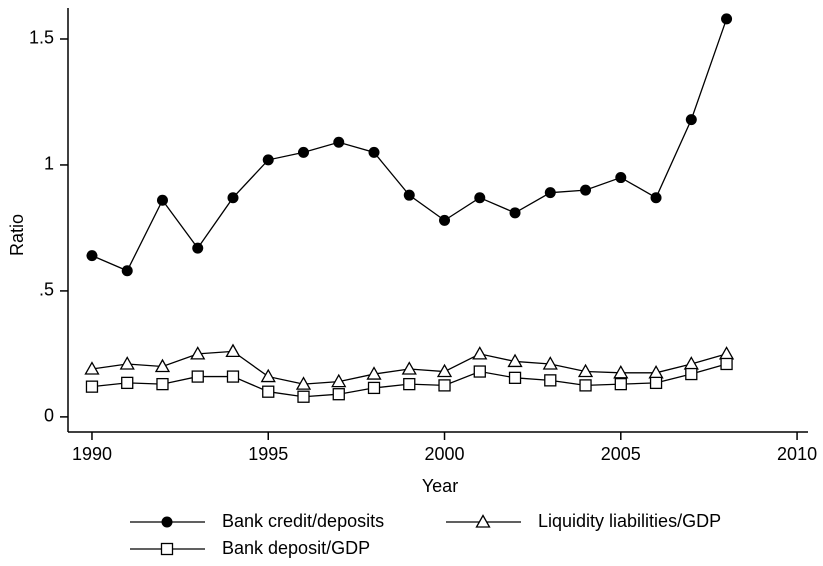 This screenshot has width=823, height=566. What do you see at coordinates (46, 290) in the screenshot?
I see `y-tick-label: .5` at bounding box center [46, 290].